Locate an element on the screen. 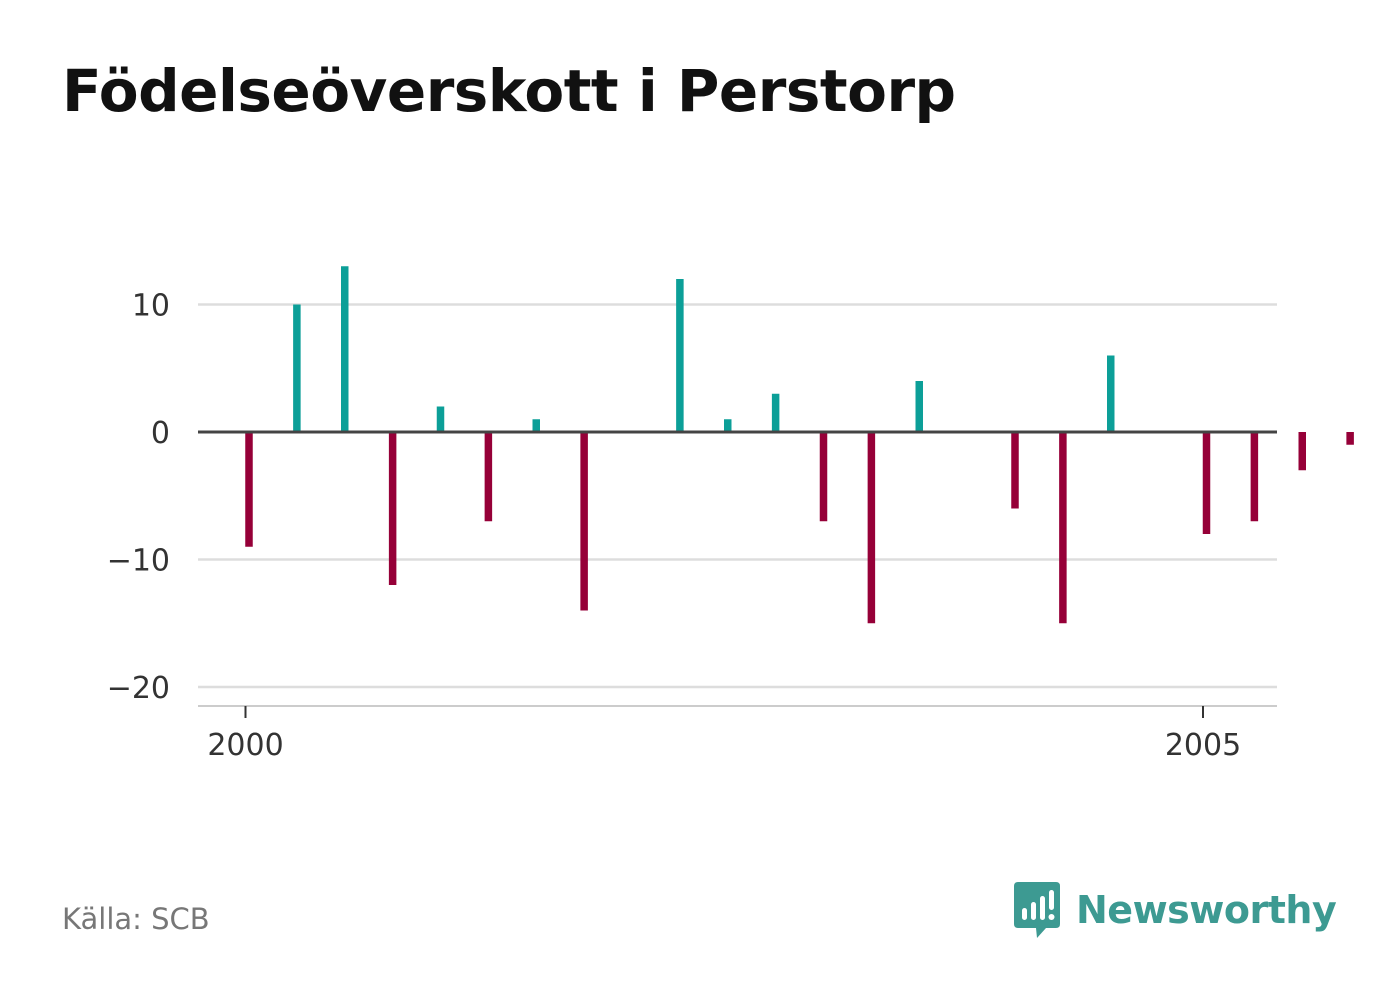 This screenshot has width=1382, height=999. x-axis: 200020052010201520202025 is located at coordinates (737, 734).